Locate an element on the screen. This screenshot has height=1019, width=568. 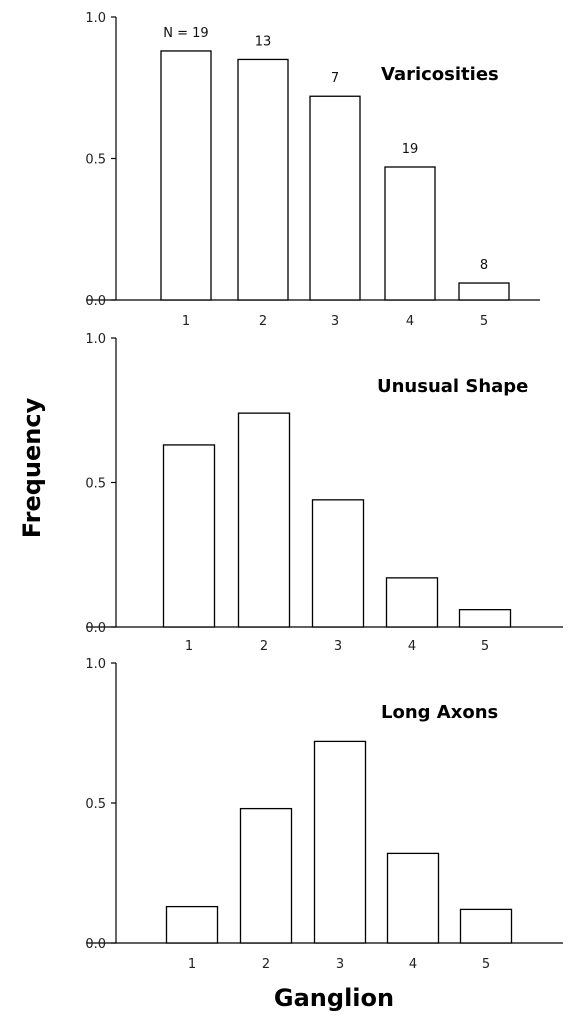
y-axis-title: Frequency is located at coordinates (32, 467).